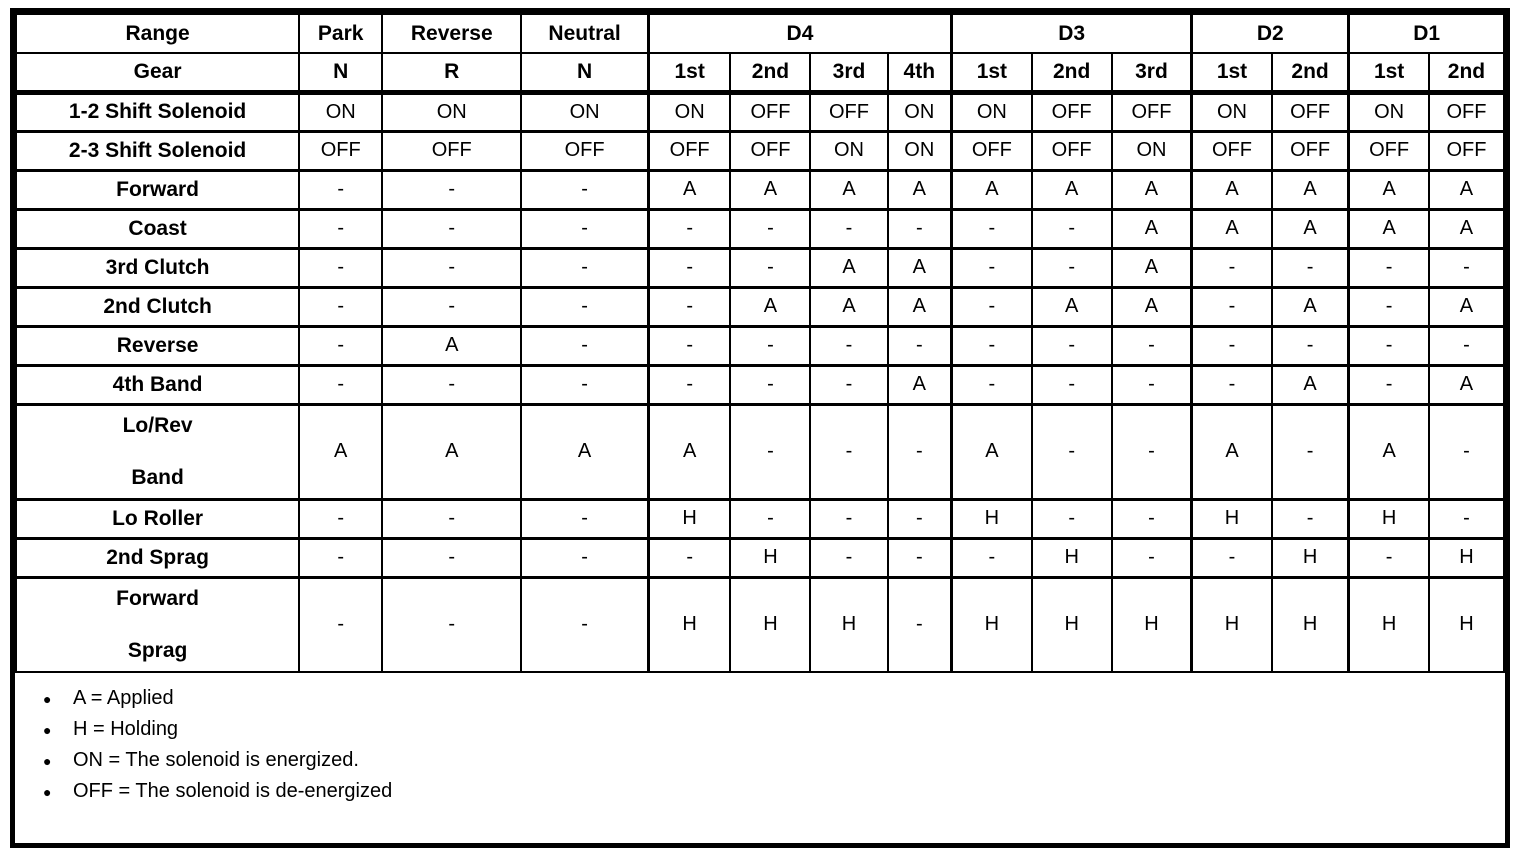 The image size is (1520, 856). Describe the element at coordinates (233, 791) in the screenshot. I see `legend-text: OFF = The solenoid is de-energized` at that location.